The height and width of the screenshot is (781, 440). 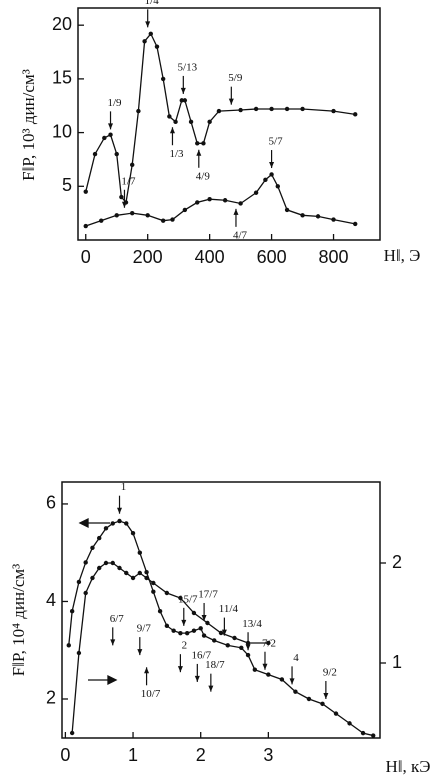 What do you see at coordinates (397, 662) in the screenshot?
I see `y2-tick-label: 1` at bounding box center [397, 662].